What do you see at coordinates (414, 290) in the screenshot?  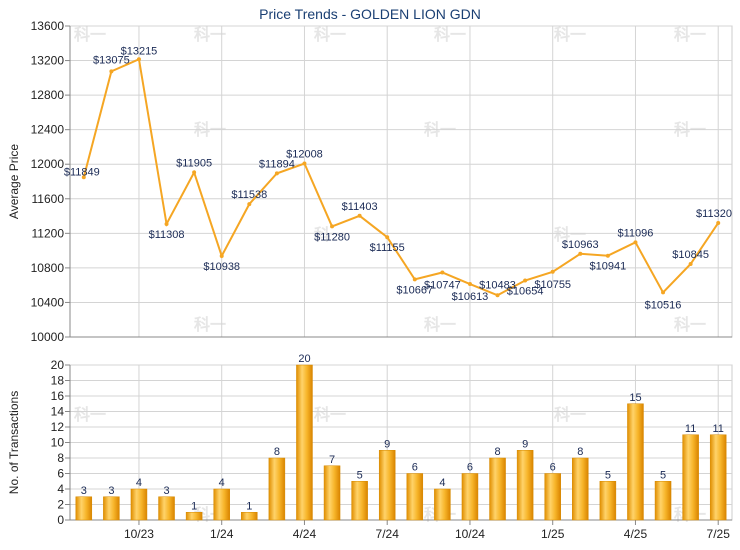 I see `price-data-label: $10667` at bounding box center [414, 290].